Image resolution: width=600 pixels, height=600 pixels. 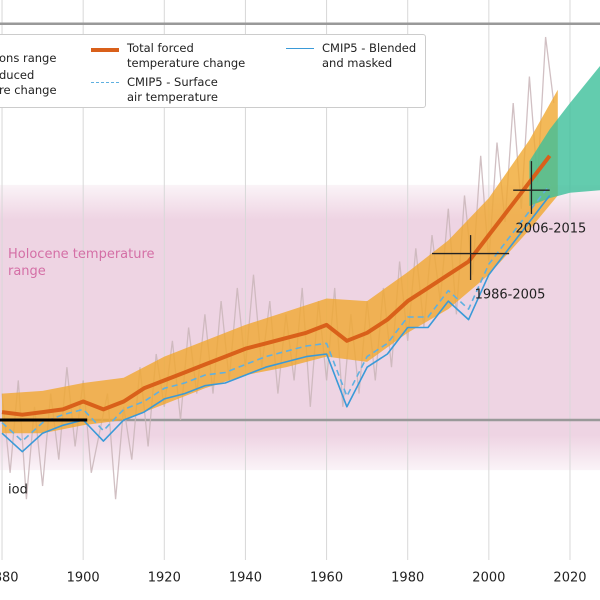 I want to click on x-tick-label: 1880, so click(x=9, y=578).